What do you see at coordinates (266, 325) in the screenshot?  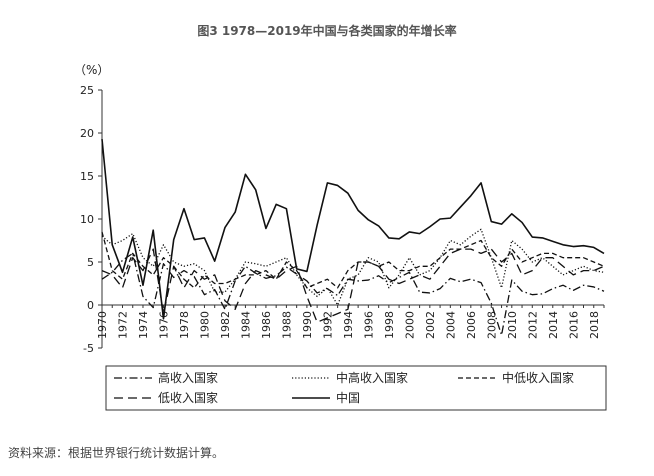 I see `x-tick-label: 1986` at bounding box center [266, 325].